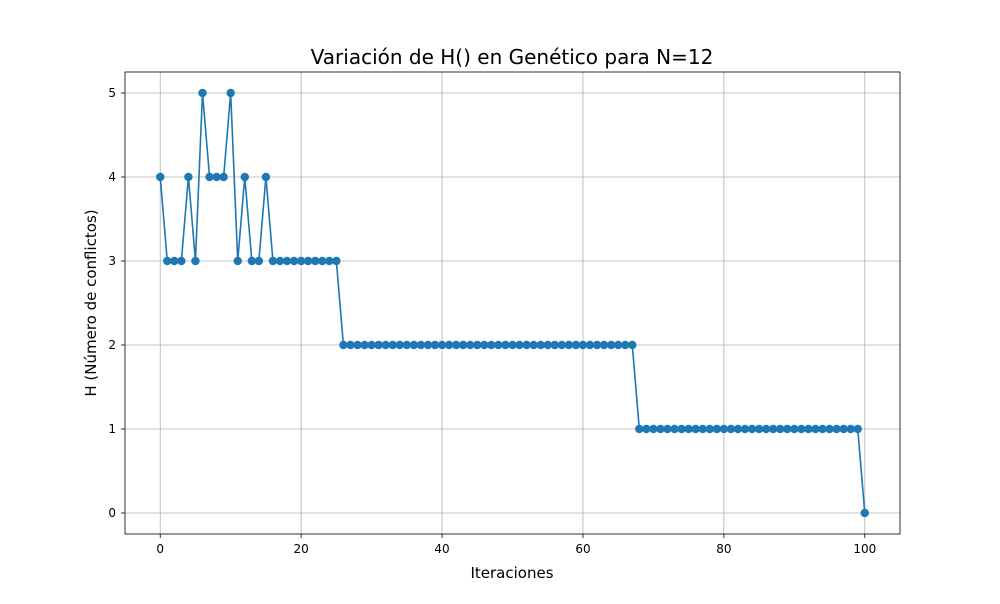 The height and width of the screenshot is (604, 1000). I want to click on y-tick-label: 1, so click(112, 429).